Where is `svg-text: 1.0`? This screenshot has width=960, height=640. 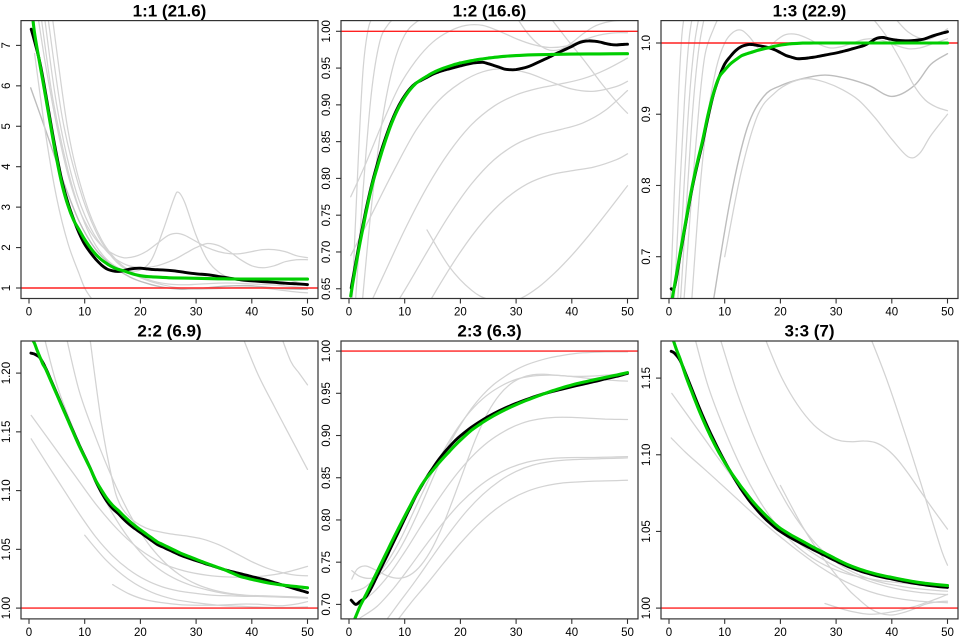 svg-text: 1.0 is located at coordinates (647, 43).